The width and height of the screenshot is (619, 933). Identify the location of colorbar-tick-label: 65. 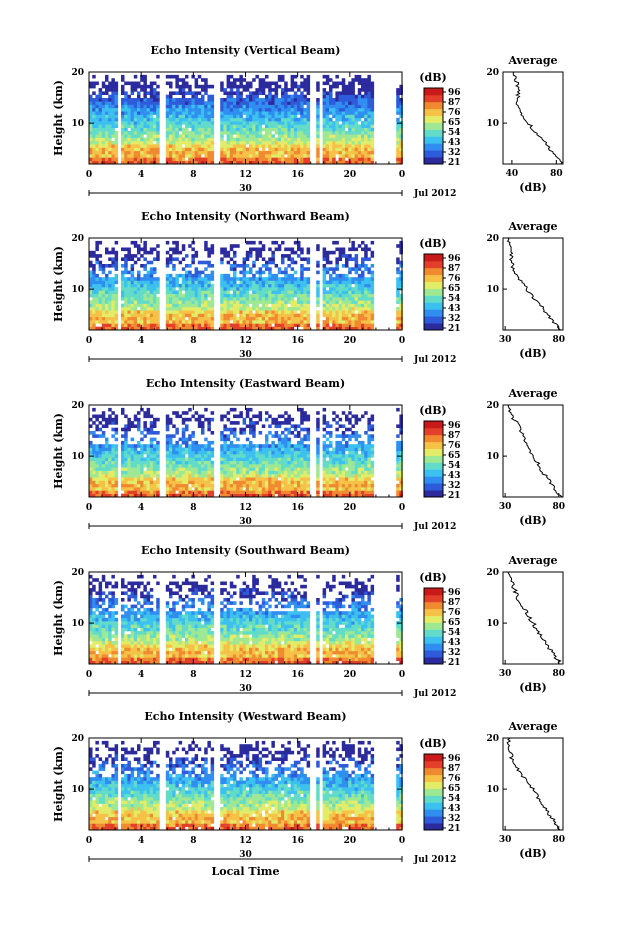
(454, 289).